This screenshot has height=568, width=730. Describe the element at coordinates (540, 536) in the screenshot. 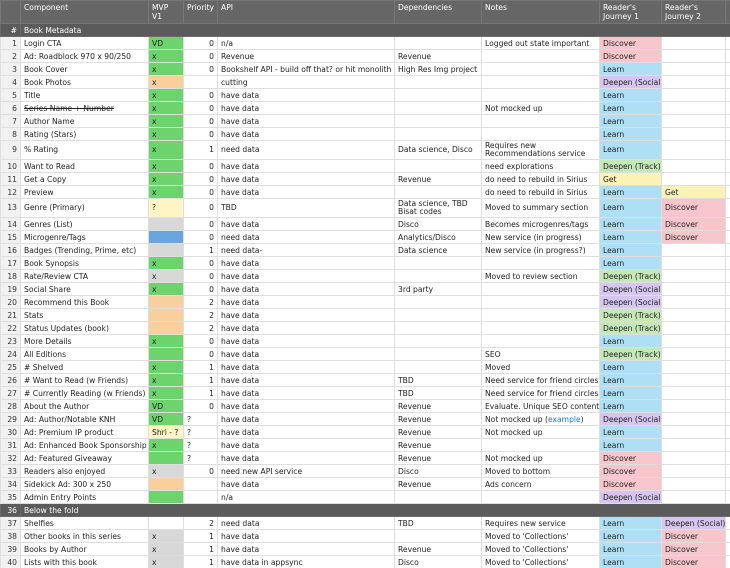

I see `notes-cell: Moved to 'Collections'` at that location.